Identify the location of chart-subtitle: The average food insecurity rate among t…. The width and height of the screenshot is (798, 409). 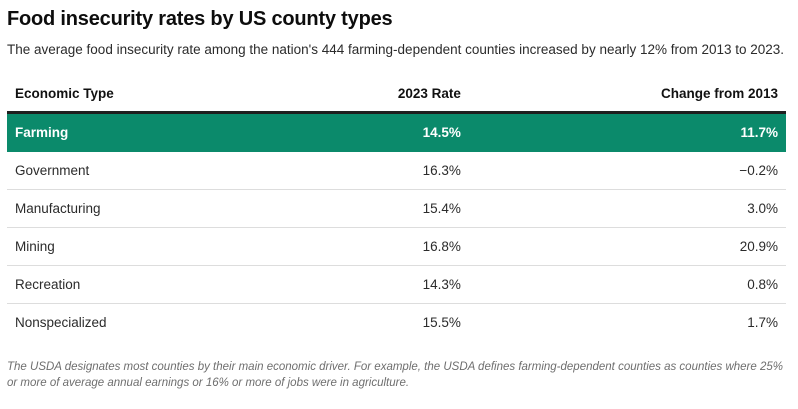
(396, 49).